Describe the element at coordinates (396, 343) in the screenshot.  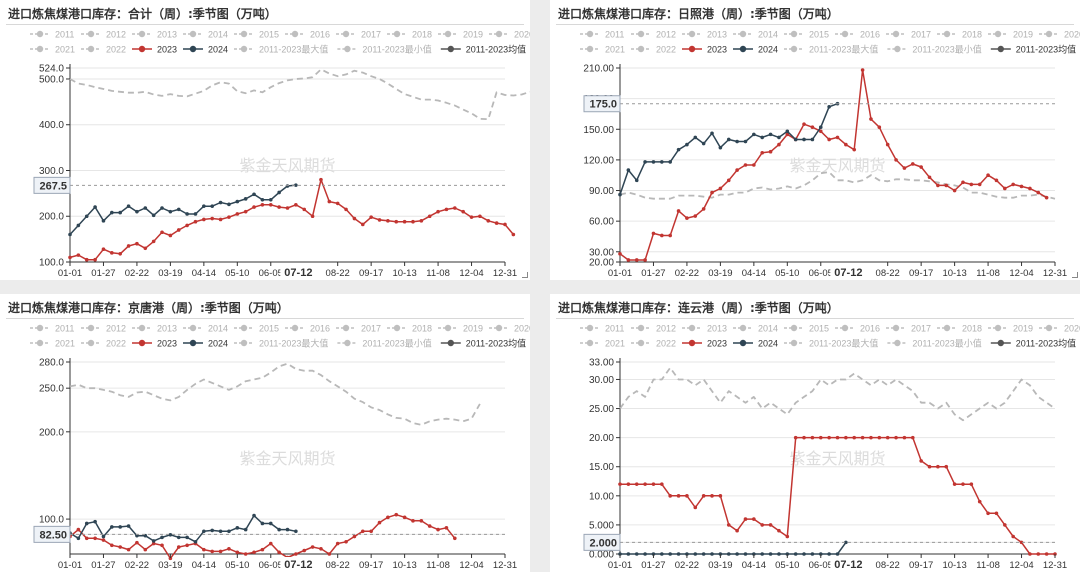
I see `legend-label: 2011-2023最小值` at that location.